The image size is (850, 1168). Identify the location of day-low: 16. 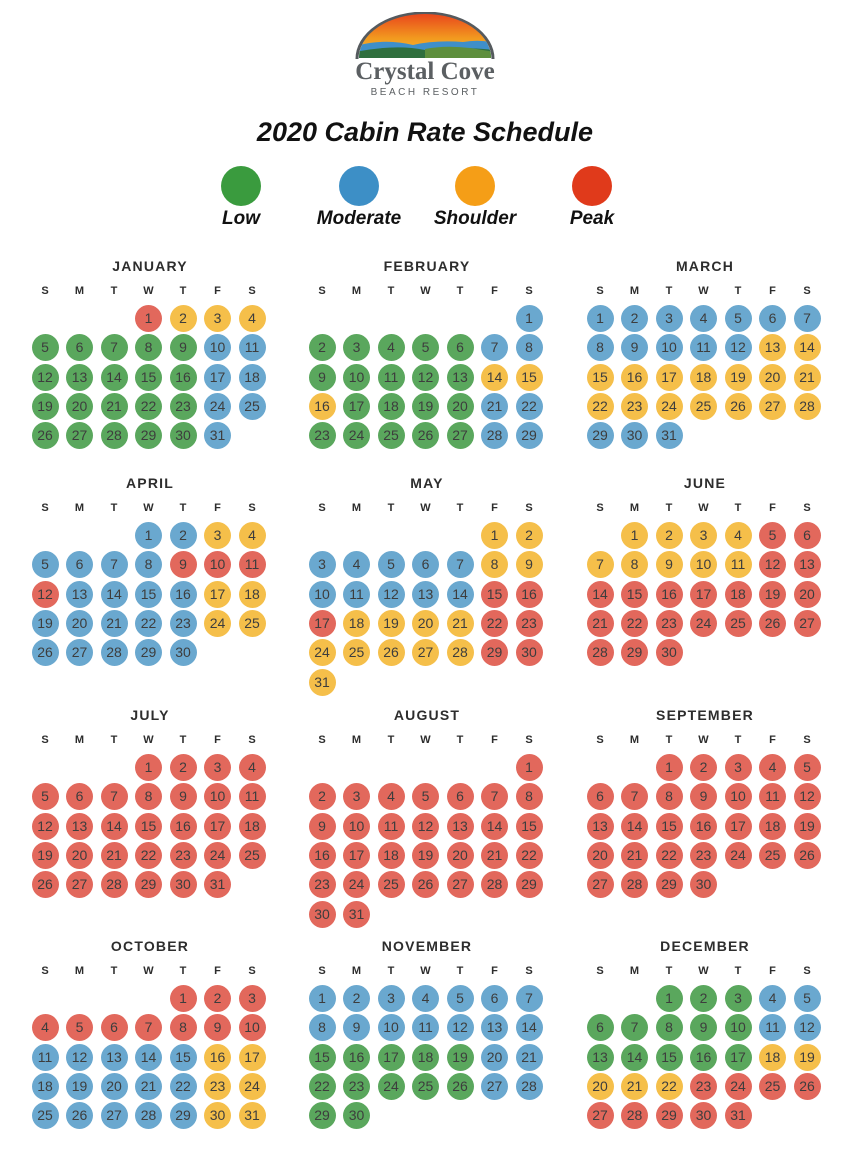
(183, 377).